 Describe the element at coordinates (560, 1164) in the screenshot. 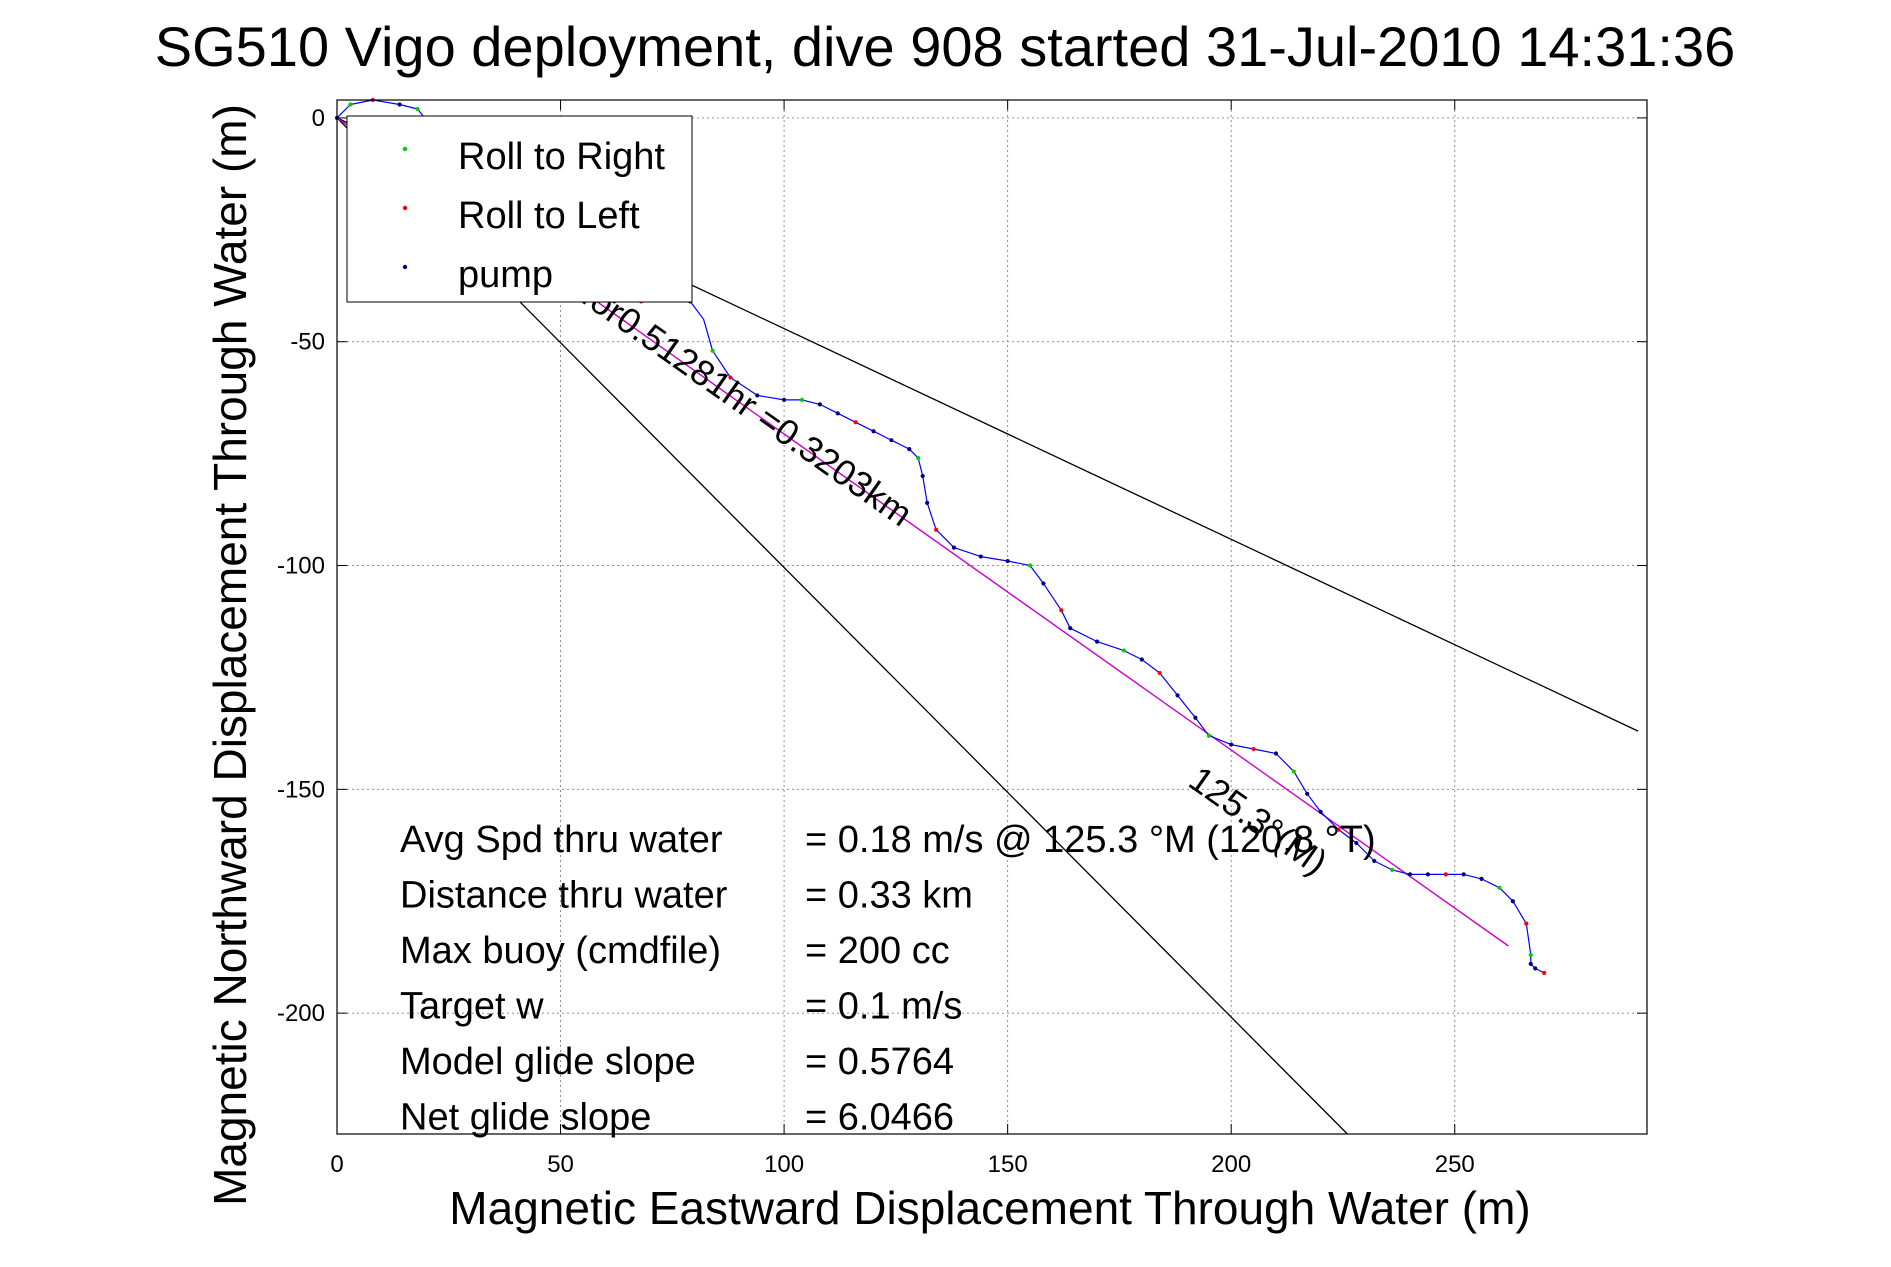

I see `x-tick-label: 50` at that location.